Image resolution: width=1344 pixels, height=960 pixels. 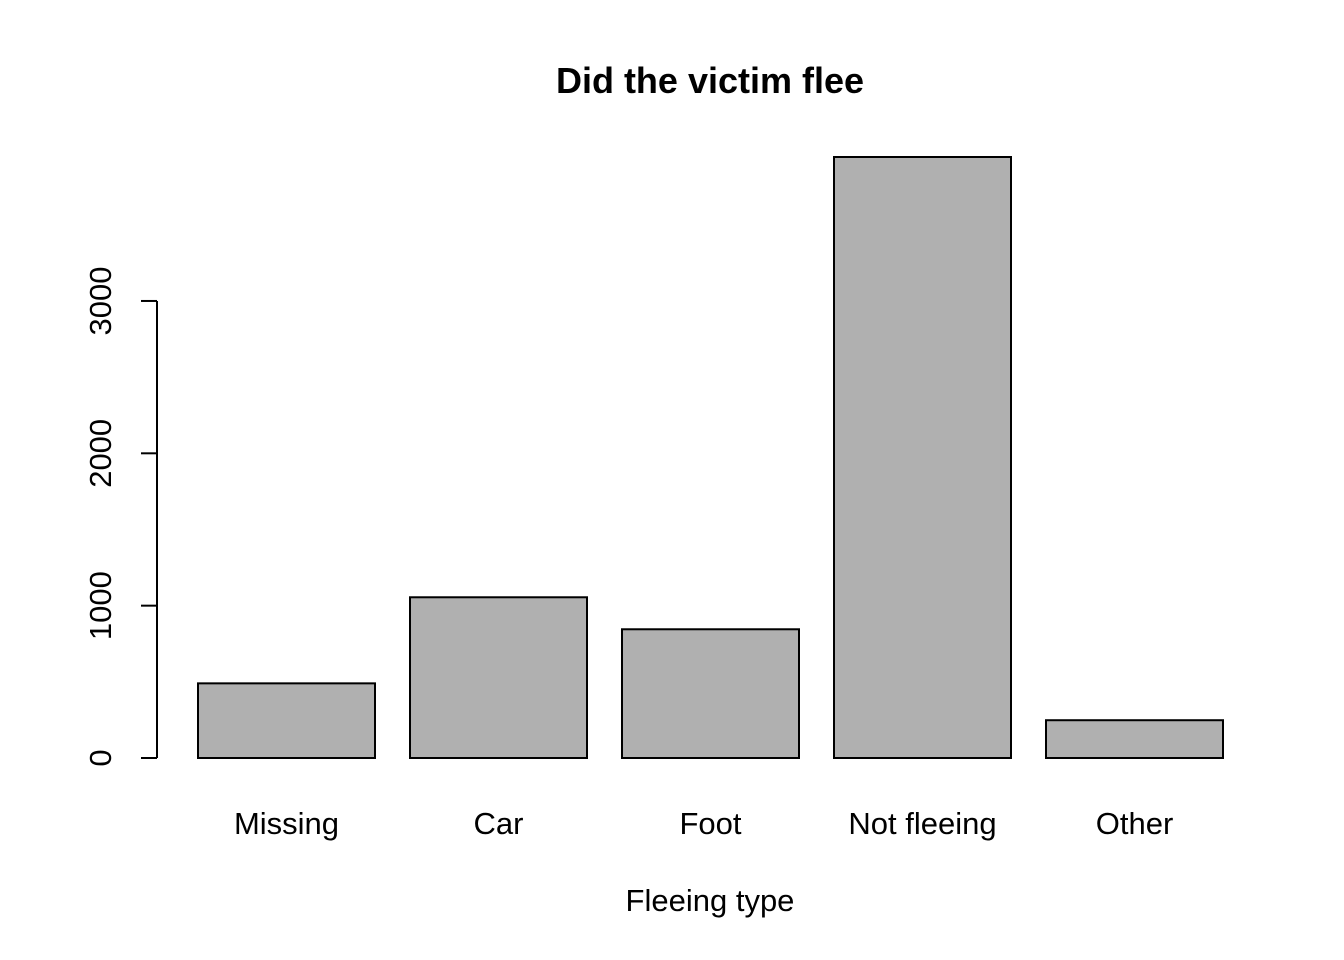 I want to click on x-axis-title: Fleeing type, so click(x=710, y=900).